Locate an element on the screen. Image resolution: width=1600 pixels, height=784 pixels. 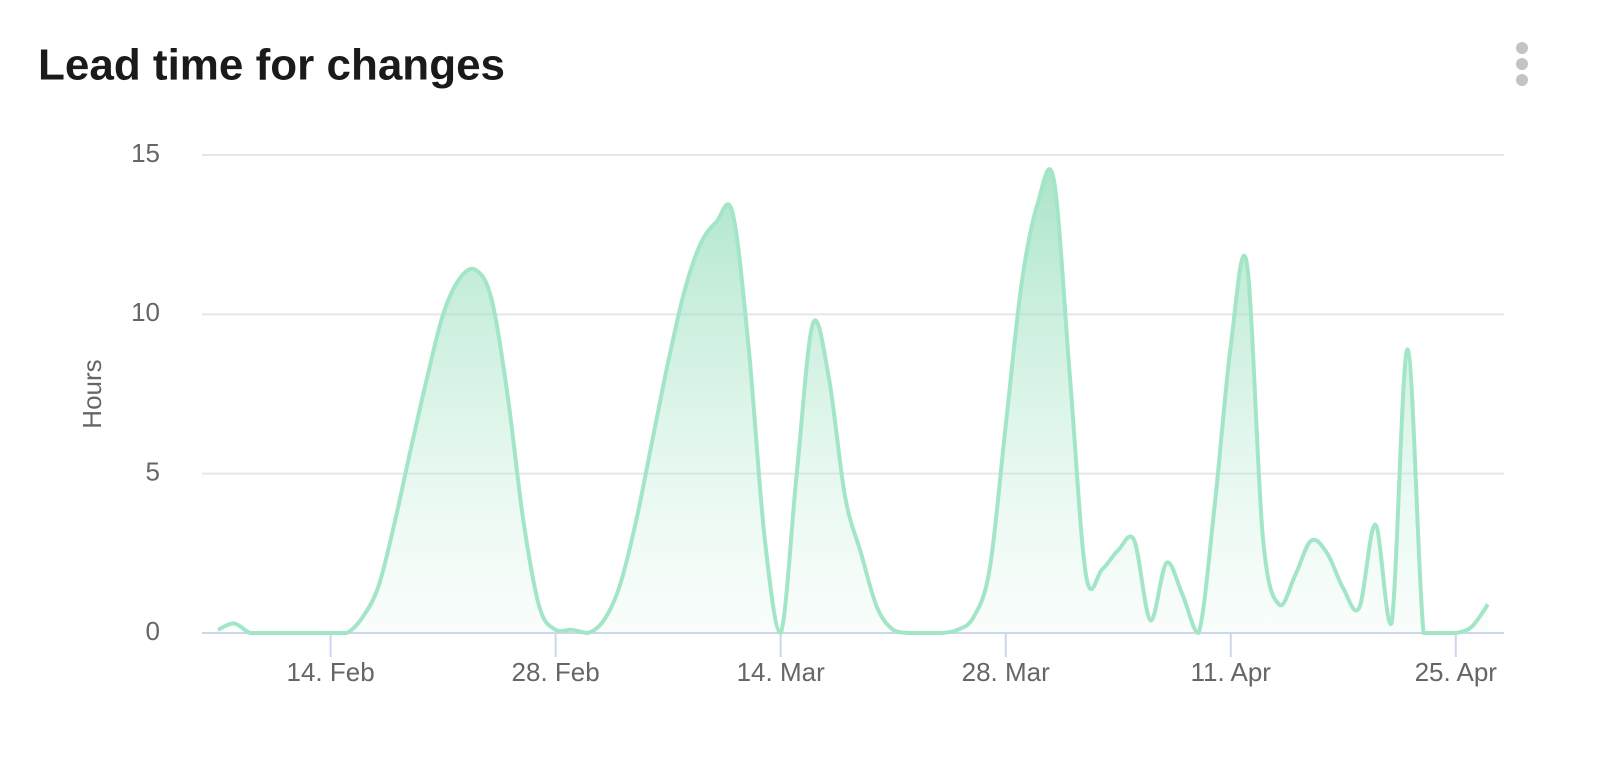
y-tick-label: 5 is located at coordinates (153, 472).